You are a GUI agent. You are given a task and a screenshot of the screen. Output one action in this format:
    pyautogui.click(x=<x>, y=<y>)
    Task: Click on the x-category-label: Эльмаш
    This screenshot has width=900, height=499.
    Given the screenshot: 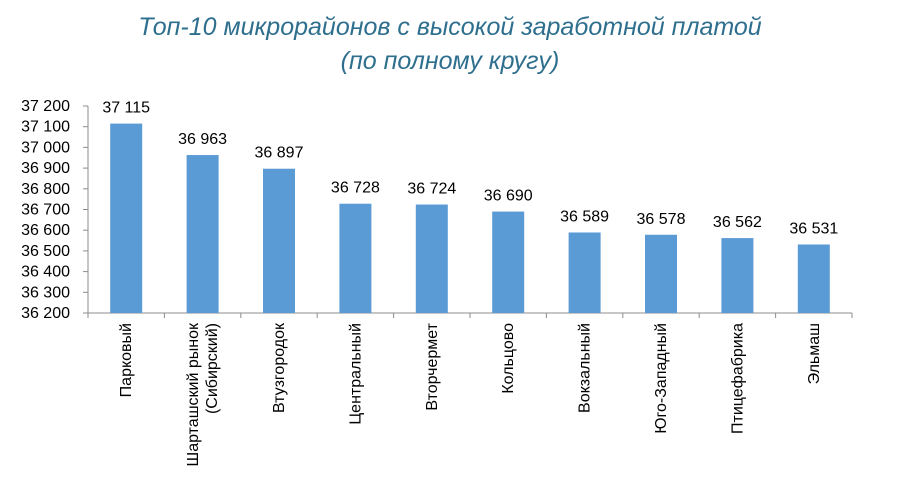 What is the action you would take?
    pyautogui.click(x=814, y=353)
    